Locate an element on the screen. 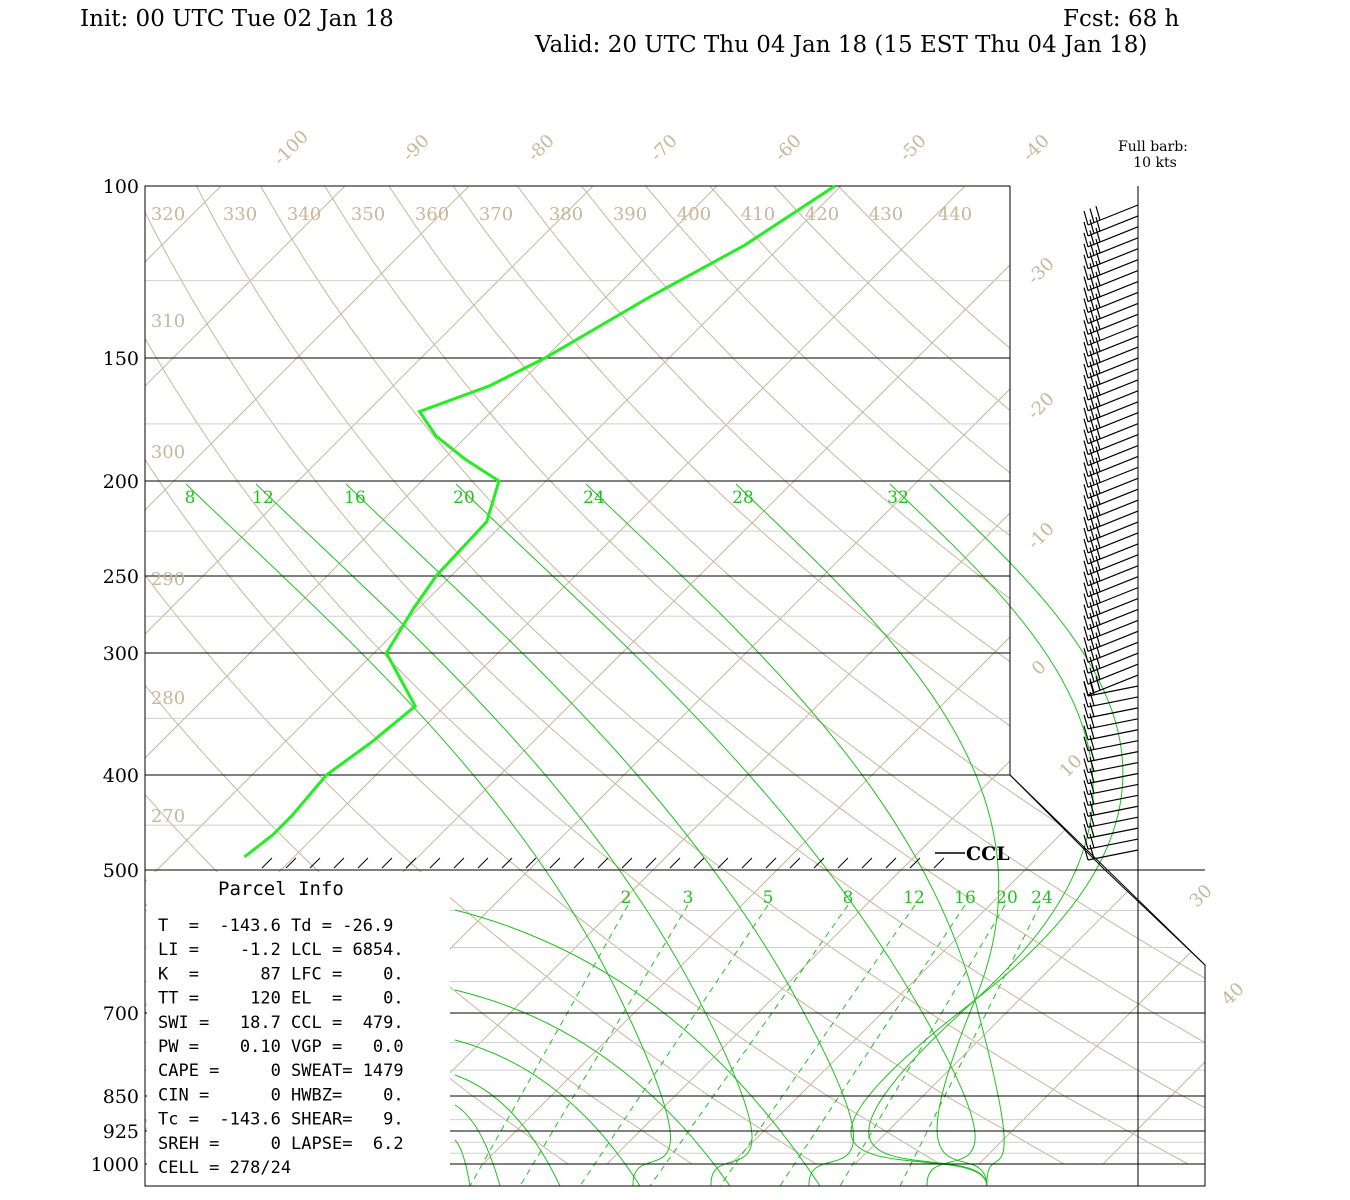  theta-e-label: 32 is located at coordinates (898, 498).